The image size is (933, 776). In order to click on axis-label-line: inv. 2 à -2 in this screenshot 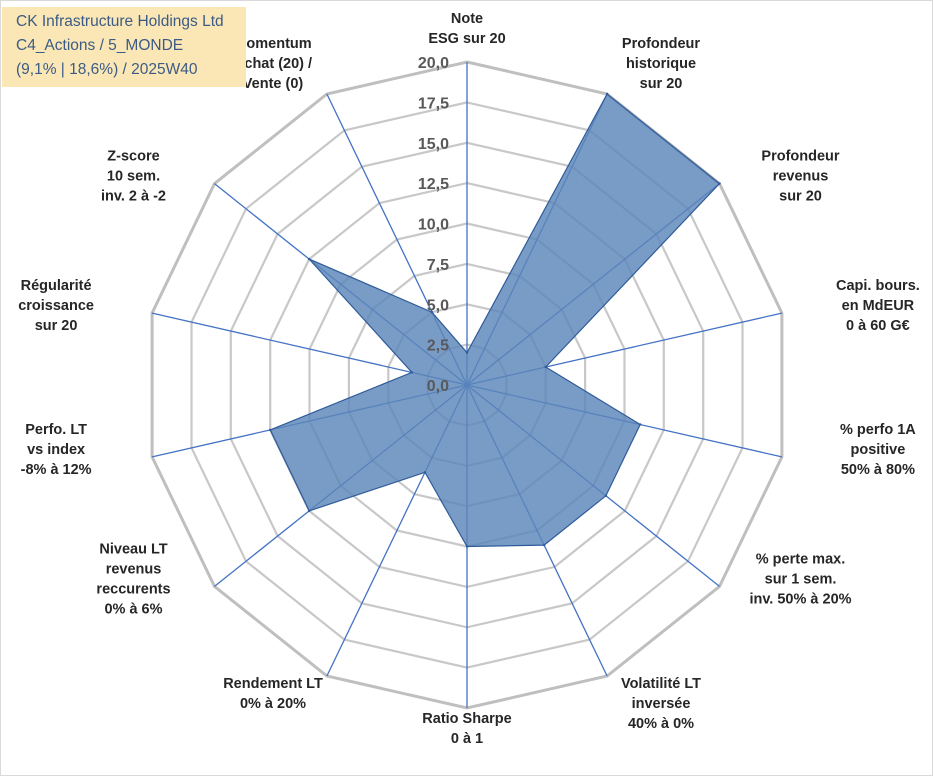, I will do `click(133, 197)`.